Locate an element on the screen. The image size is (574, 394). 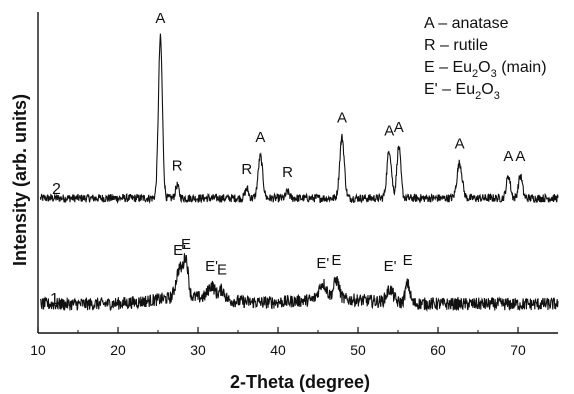
x-ticks: 10 20 30 40 50 60 70 is located at coordinates (278, 342).